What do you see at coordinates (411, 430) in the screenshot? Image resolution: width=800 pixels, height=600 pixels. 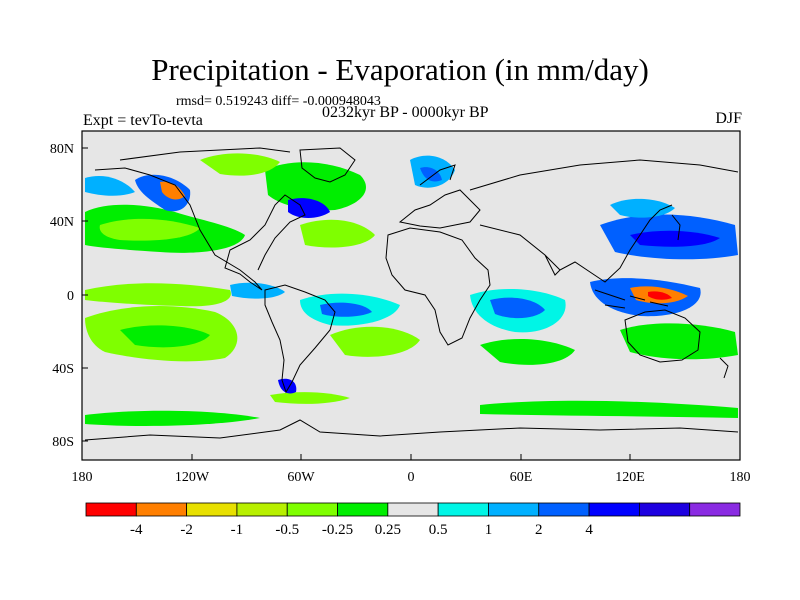 I see `coast-antarctica` at bounding box center [411, 430].